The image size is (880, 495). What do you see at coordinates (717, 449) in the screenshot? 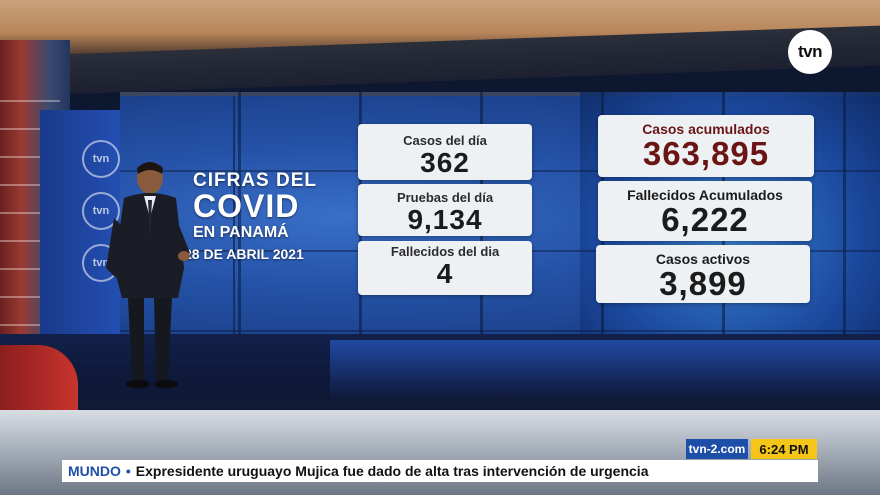
I see `site-tag: tvn-2.com` at bounding box center [717, 449].